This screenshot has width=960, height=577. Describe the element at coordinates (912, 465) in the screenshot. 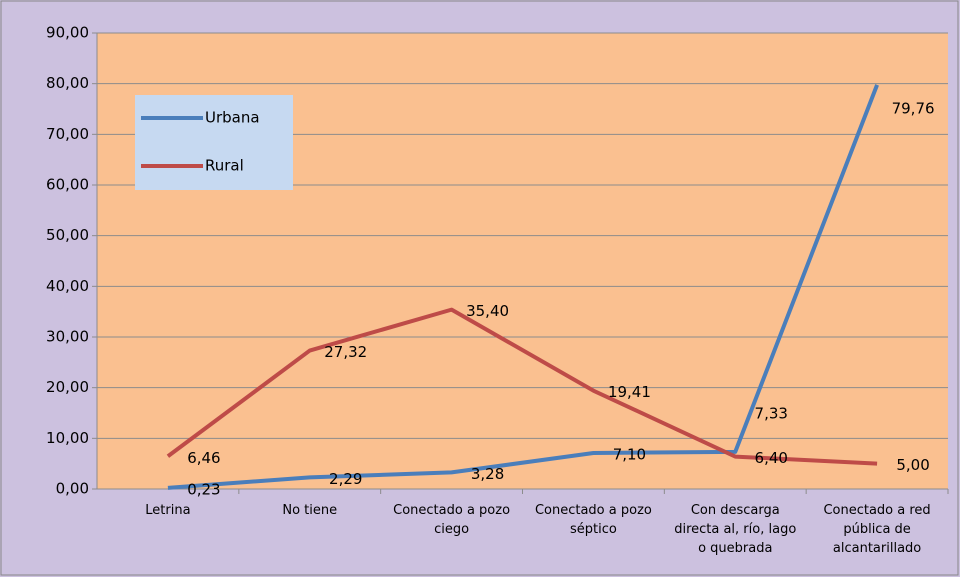

I see `data-label: 5,00` at that location.